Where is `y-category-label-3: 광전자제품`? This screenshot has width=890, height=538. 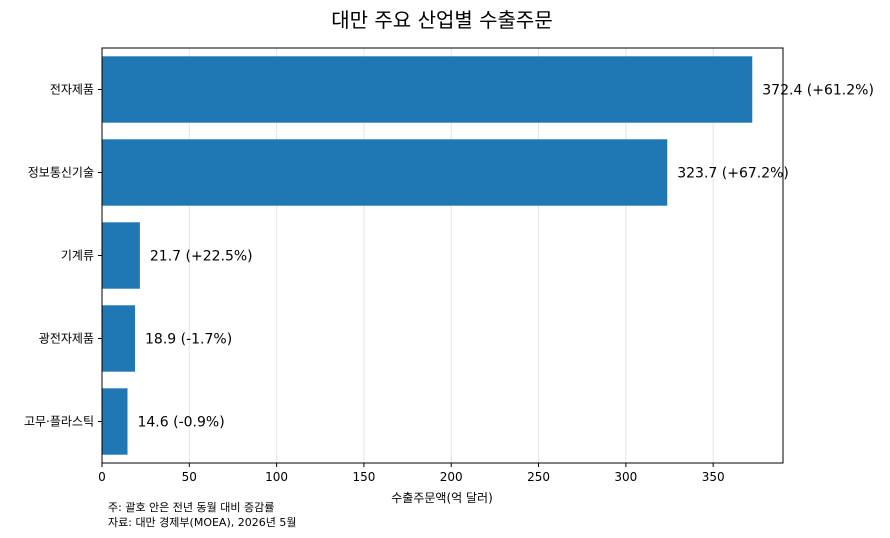
y-category-label-3: 광전자제품 is located at coordinates (66, 339).